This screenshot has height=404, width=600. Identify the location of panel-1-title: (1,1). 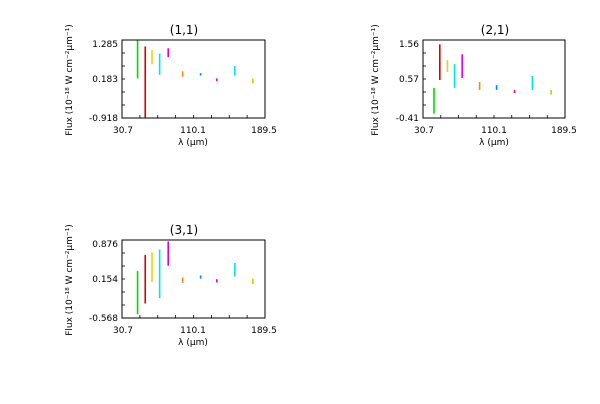
(184, 30).